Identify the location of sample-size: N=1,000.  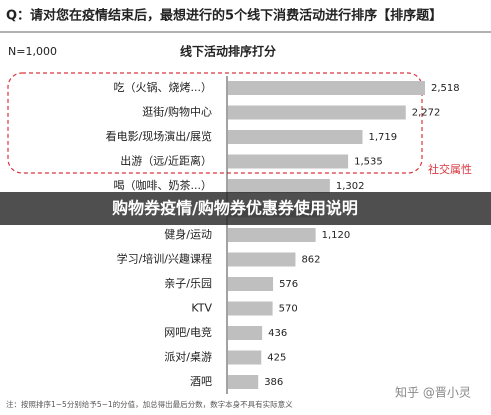
(32, 51).